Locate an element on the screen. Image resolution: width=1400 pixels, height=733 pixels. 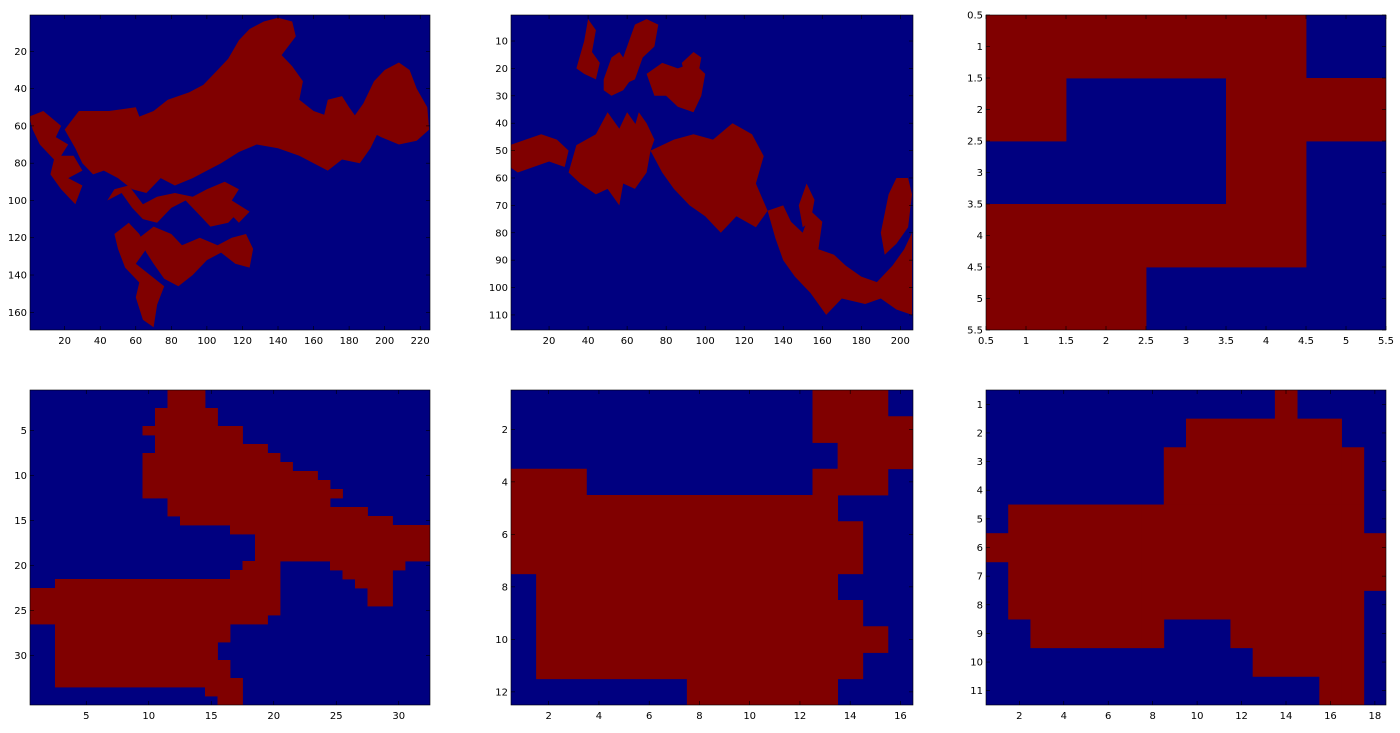
x-tick-label: 40 is located at coordinates (100, 341).